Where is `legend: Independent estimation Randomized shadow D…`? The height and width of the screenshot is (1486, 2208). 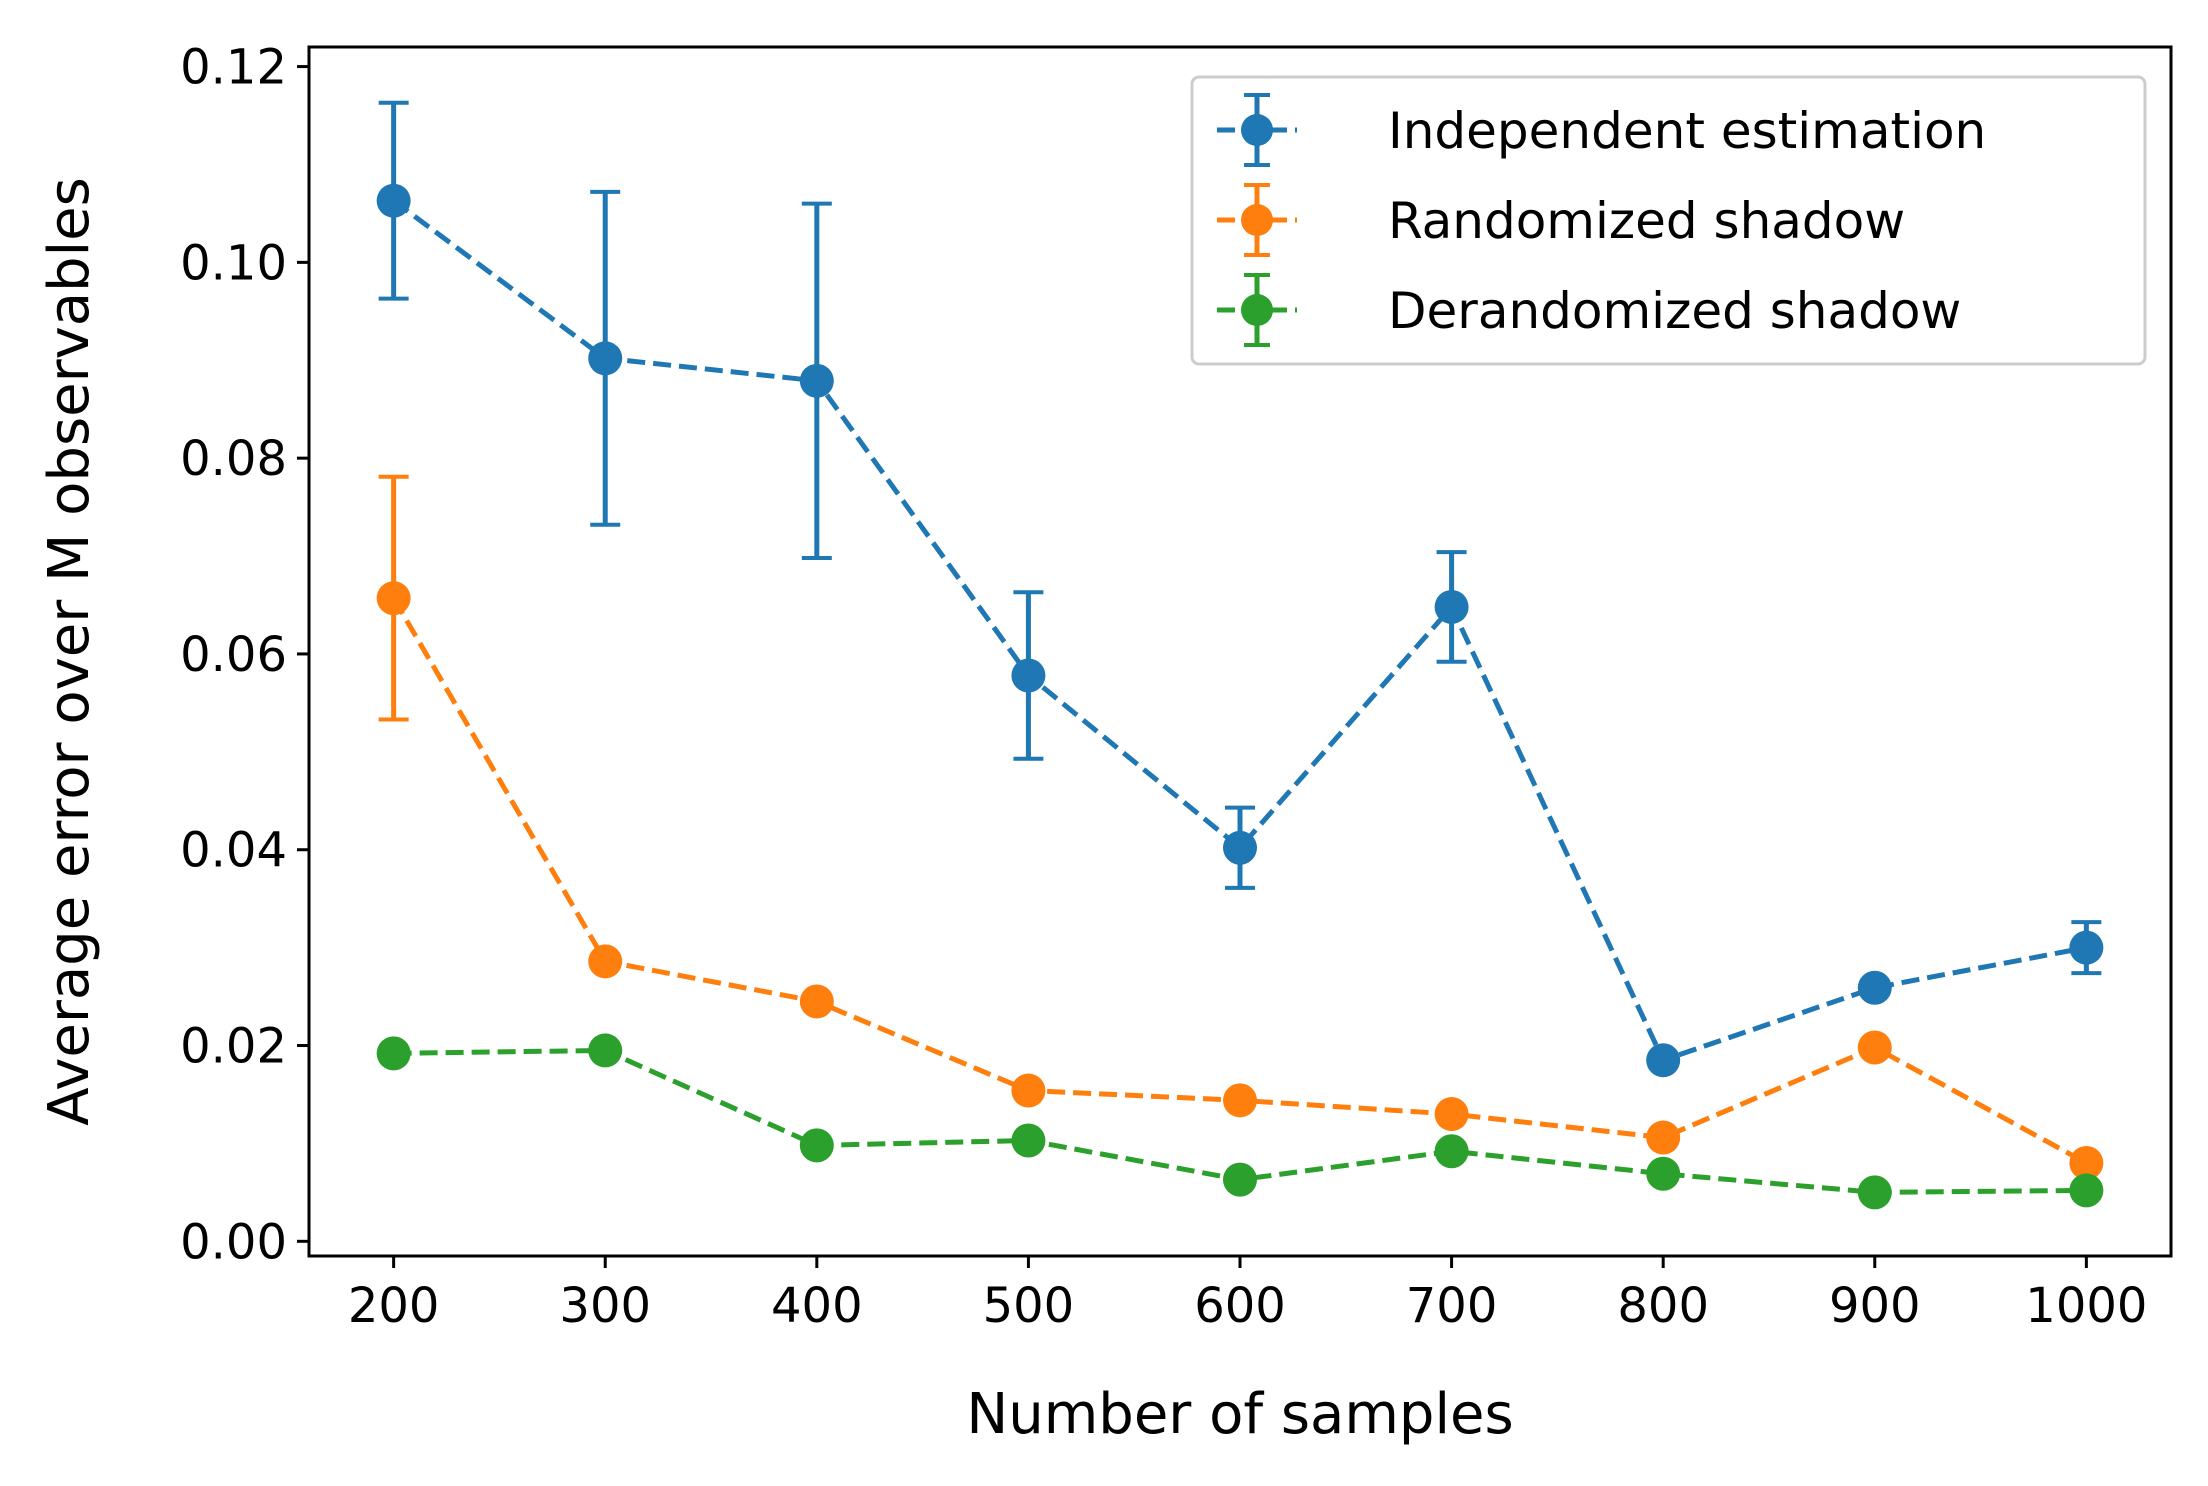
legend: Independent estimation Randomized shadow D… is located at coordinates (1668, 220).